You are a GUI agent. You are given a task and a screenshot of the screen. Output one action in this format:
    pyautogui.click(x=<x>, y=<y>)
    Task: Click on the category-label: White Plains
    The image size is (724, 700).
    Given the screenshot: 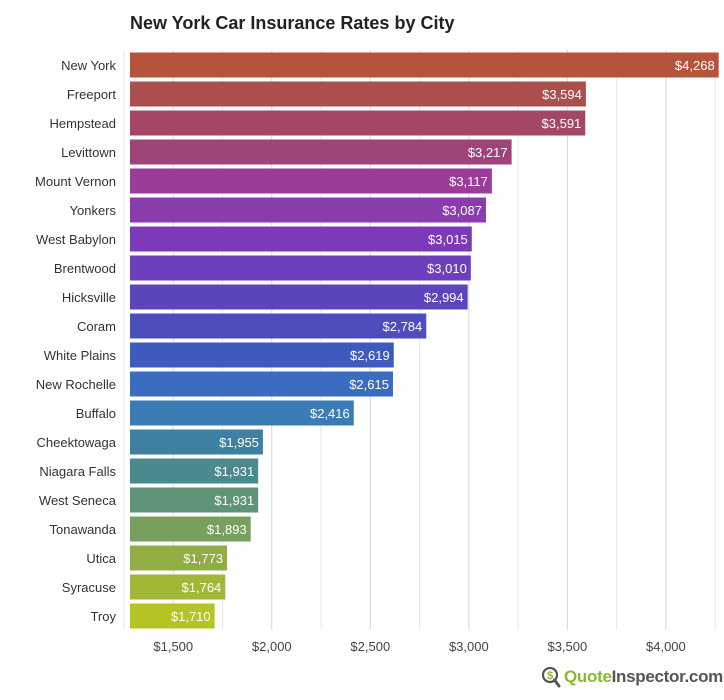 What is the action you would take?
    pyautogui.click(x=80, y=355)
    